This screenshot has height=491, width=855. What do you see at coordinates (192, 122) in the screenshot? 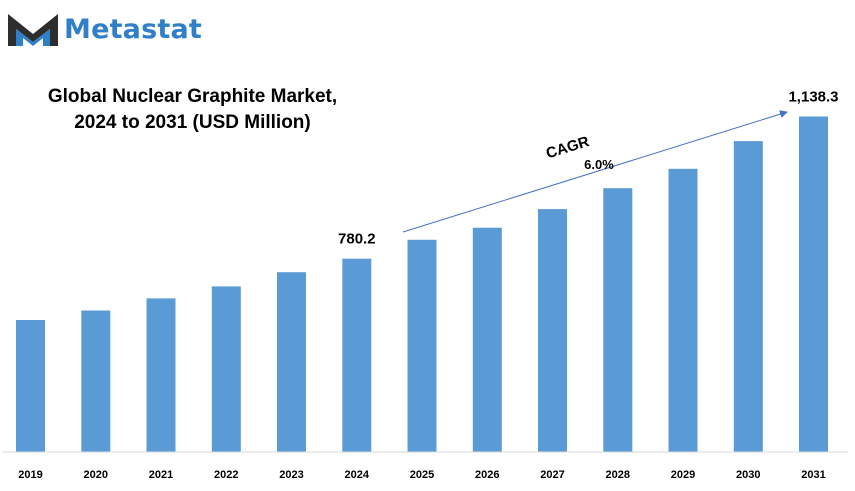
I see `chart-title-line-2: 2024 to 2031 (USD Million)` at bounding box center [192, 122].